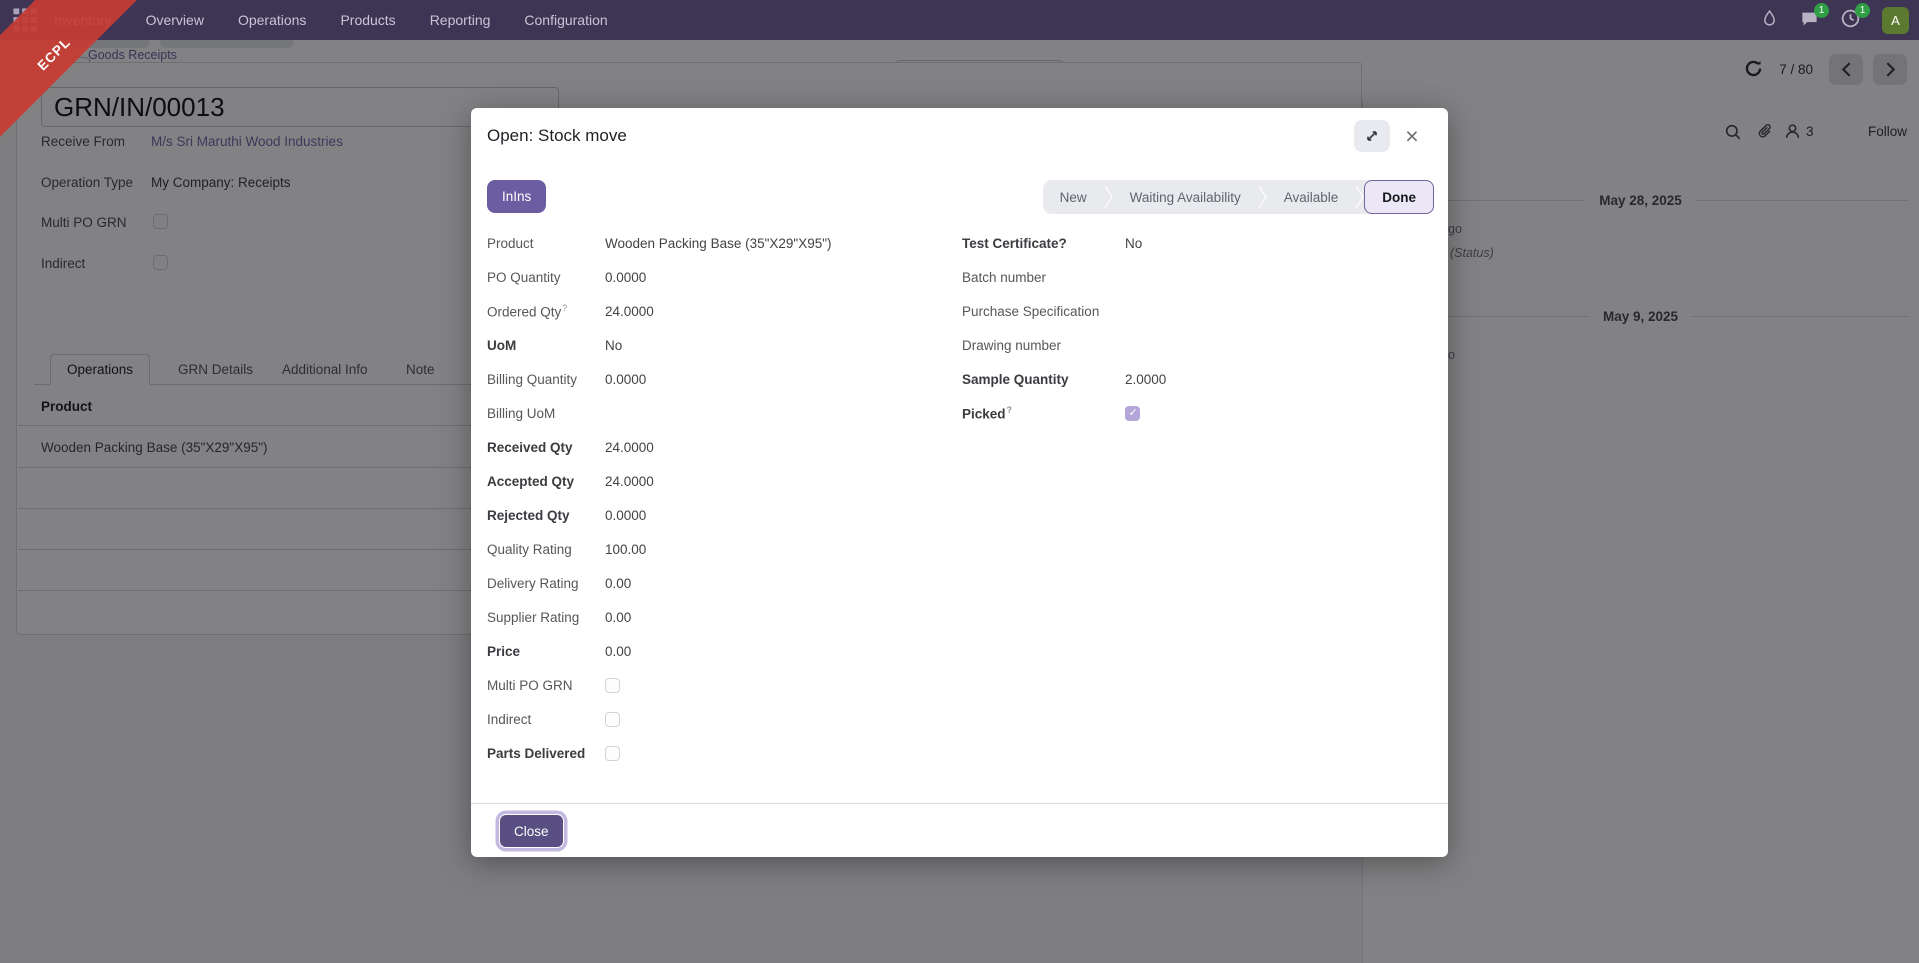  Describe the element at coordinates (1769, 19) in the screenshot. I see `droplet-icon` at that location.